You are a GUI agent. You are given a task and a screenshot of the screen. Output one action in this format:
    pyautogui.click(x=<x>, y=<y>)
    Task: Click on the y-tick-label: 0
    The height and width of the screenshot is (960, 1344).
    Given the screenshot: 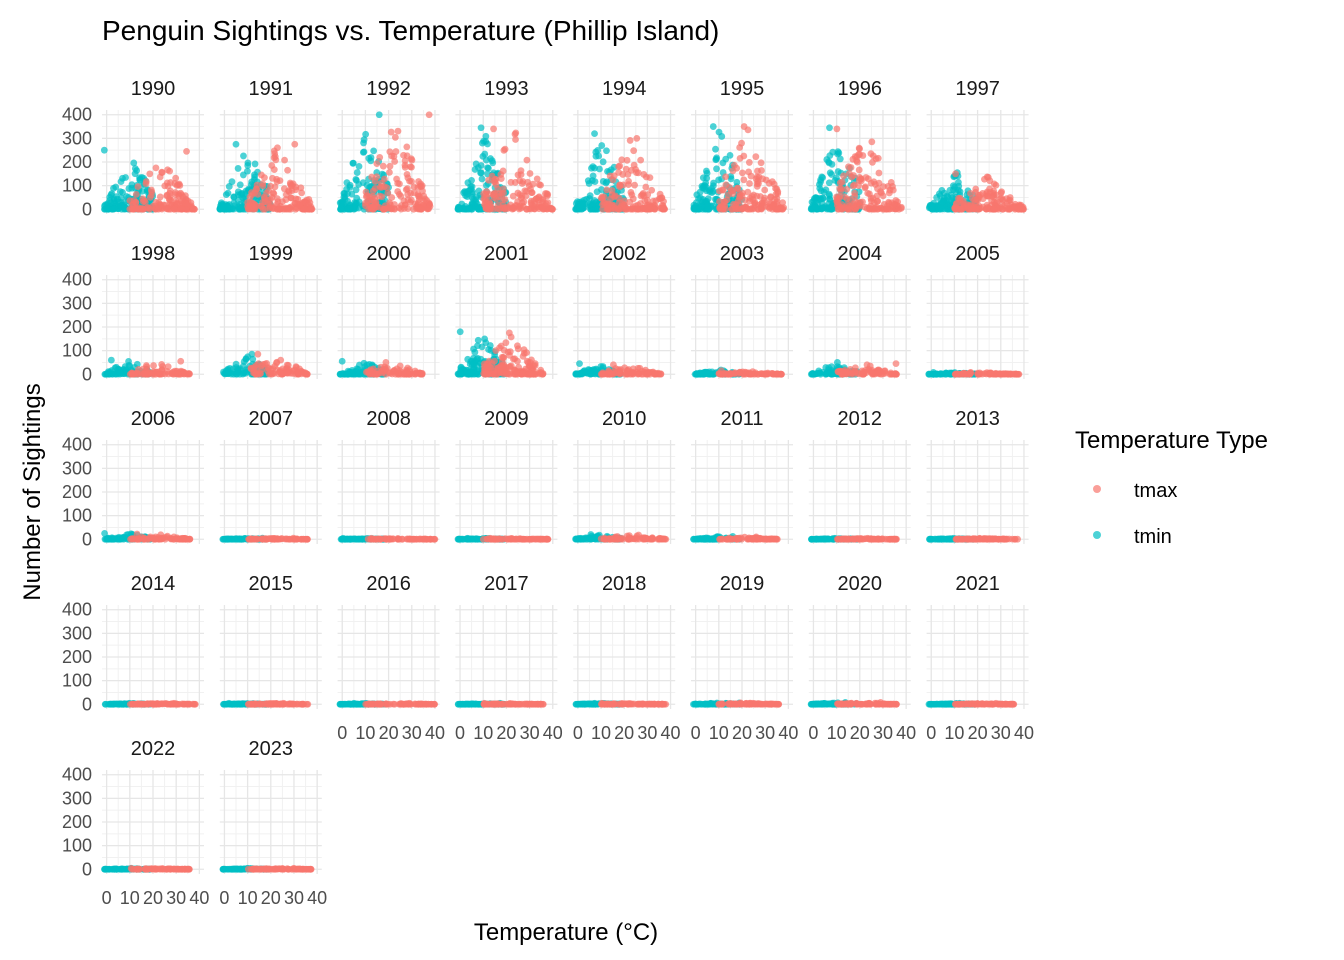 What is the action you would take?
    pyautogui.click(x=87, y=539)
    